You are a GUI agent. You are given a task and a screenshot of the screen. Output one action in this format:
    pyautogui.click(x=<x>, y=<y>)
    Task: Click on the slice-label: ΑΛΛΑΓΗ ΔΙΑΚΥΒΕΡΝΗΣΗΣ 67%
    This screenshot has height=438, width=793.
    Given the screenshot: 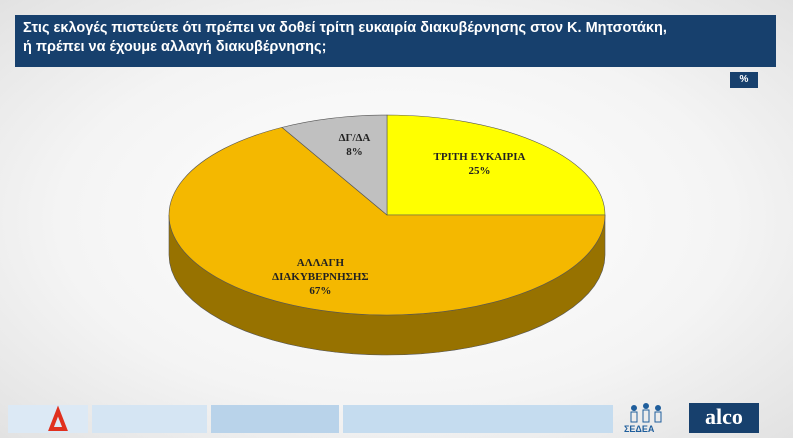 What is the action you would take?
    pyautogui.click(x=320, y=277)
    